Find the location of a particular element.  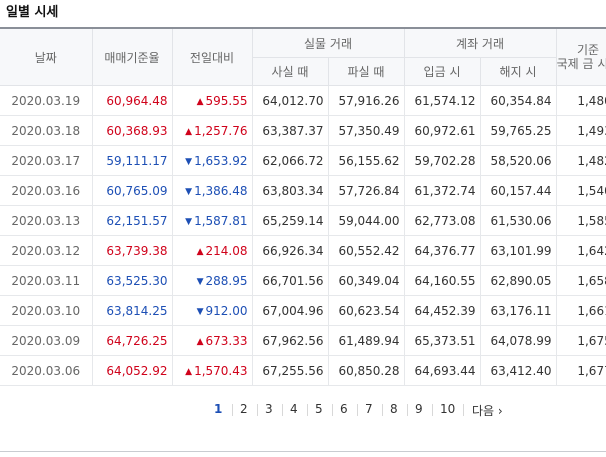

buy-price-cell: 67,004.96 is located at coordinates (290, 310).